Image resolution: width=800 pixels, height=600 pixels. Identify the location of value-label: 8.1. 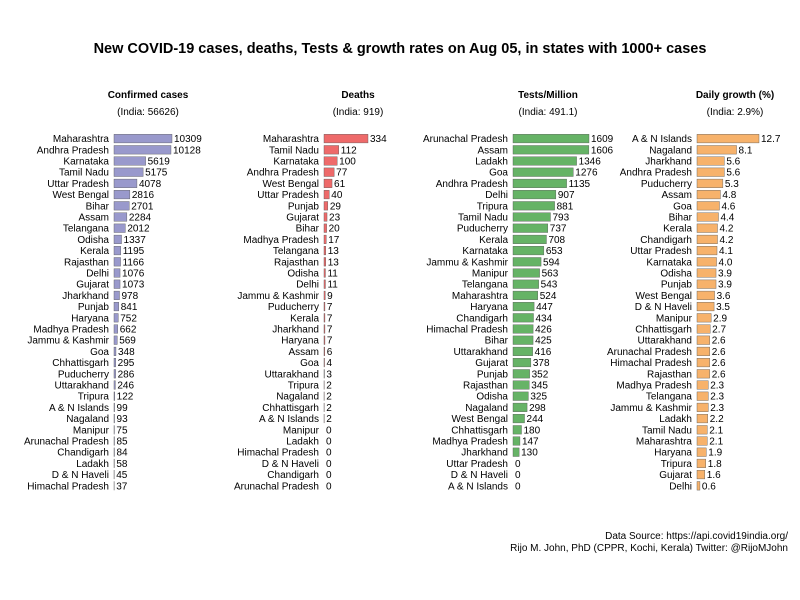
(746, 150).